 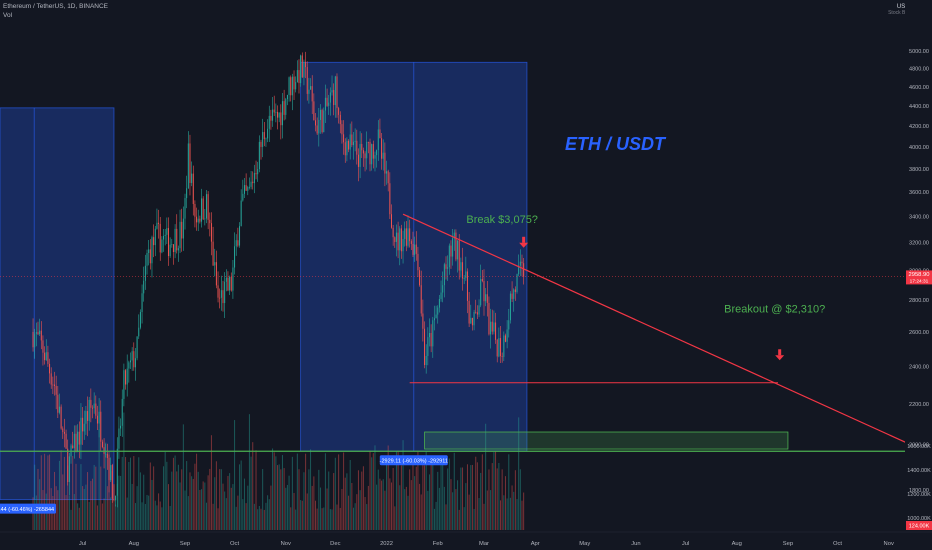 What do you see at coordinates (919, 525) in the screenshot?
I see `volume-tag: 124.00K` at bounding box center [919, 525].